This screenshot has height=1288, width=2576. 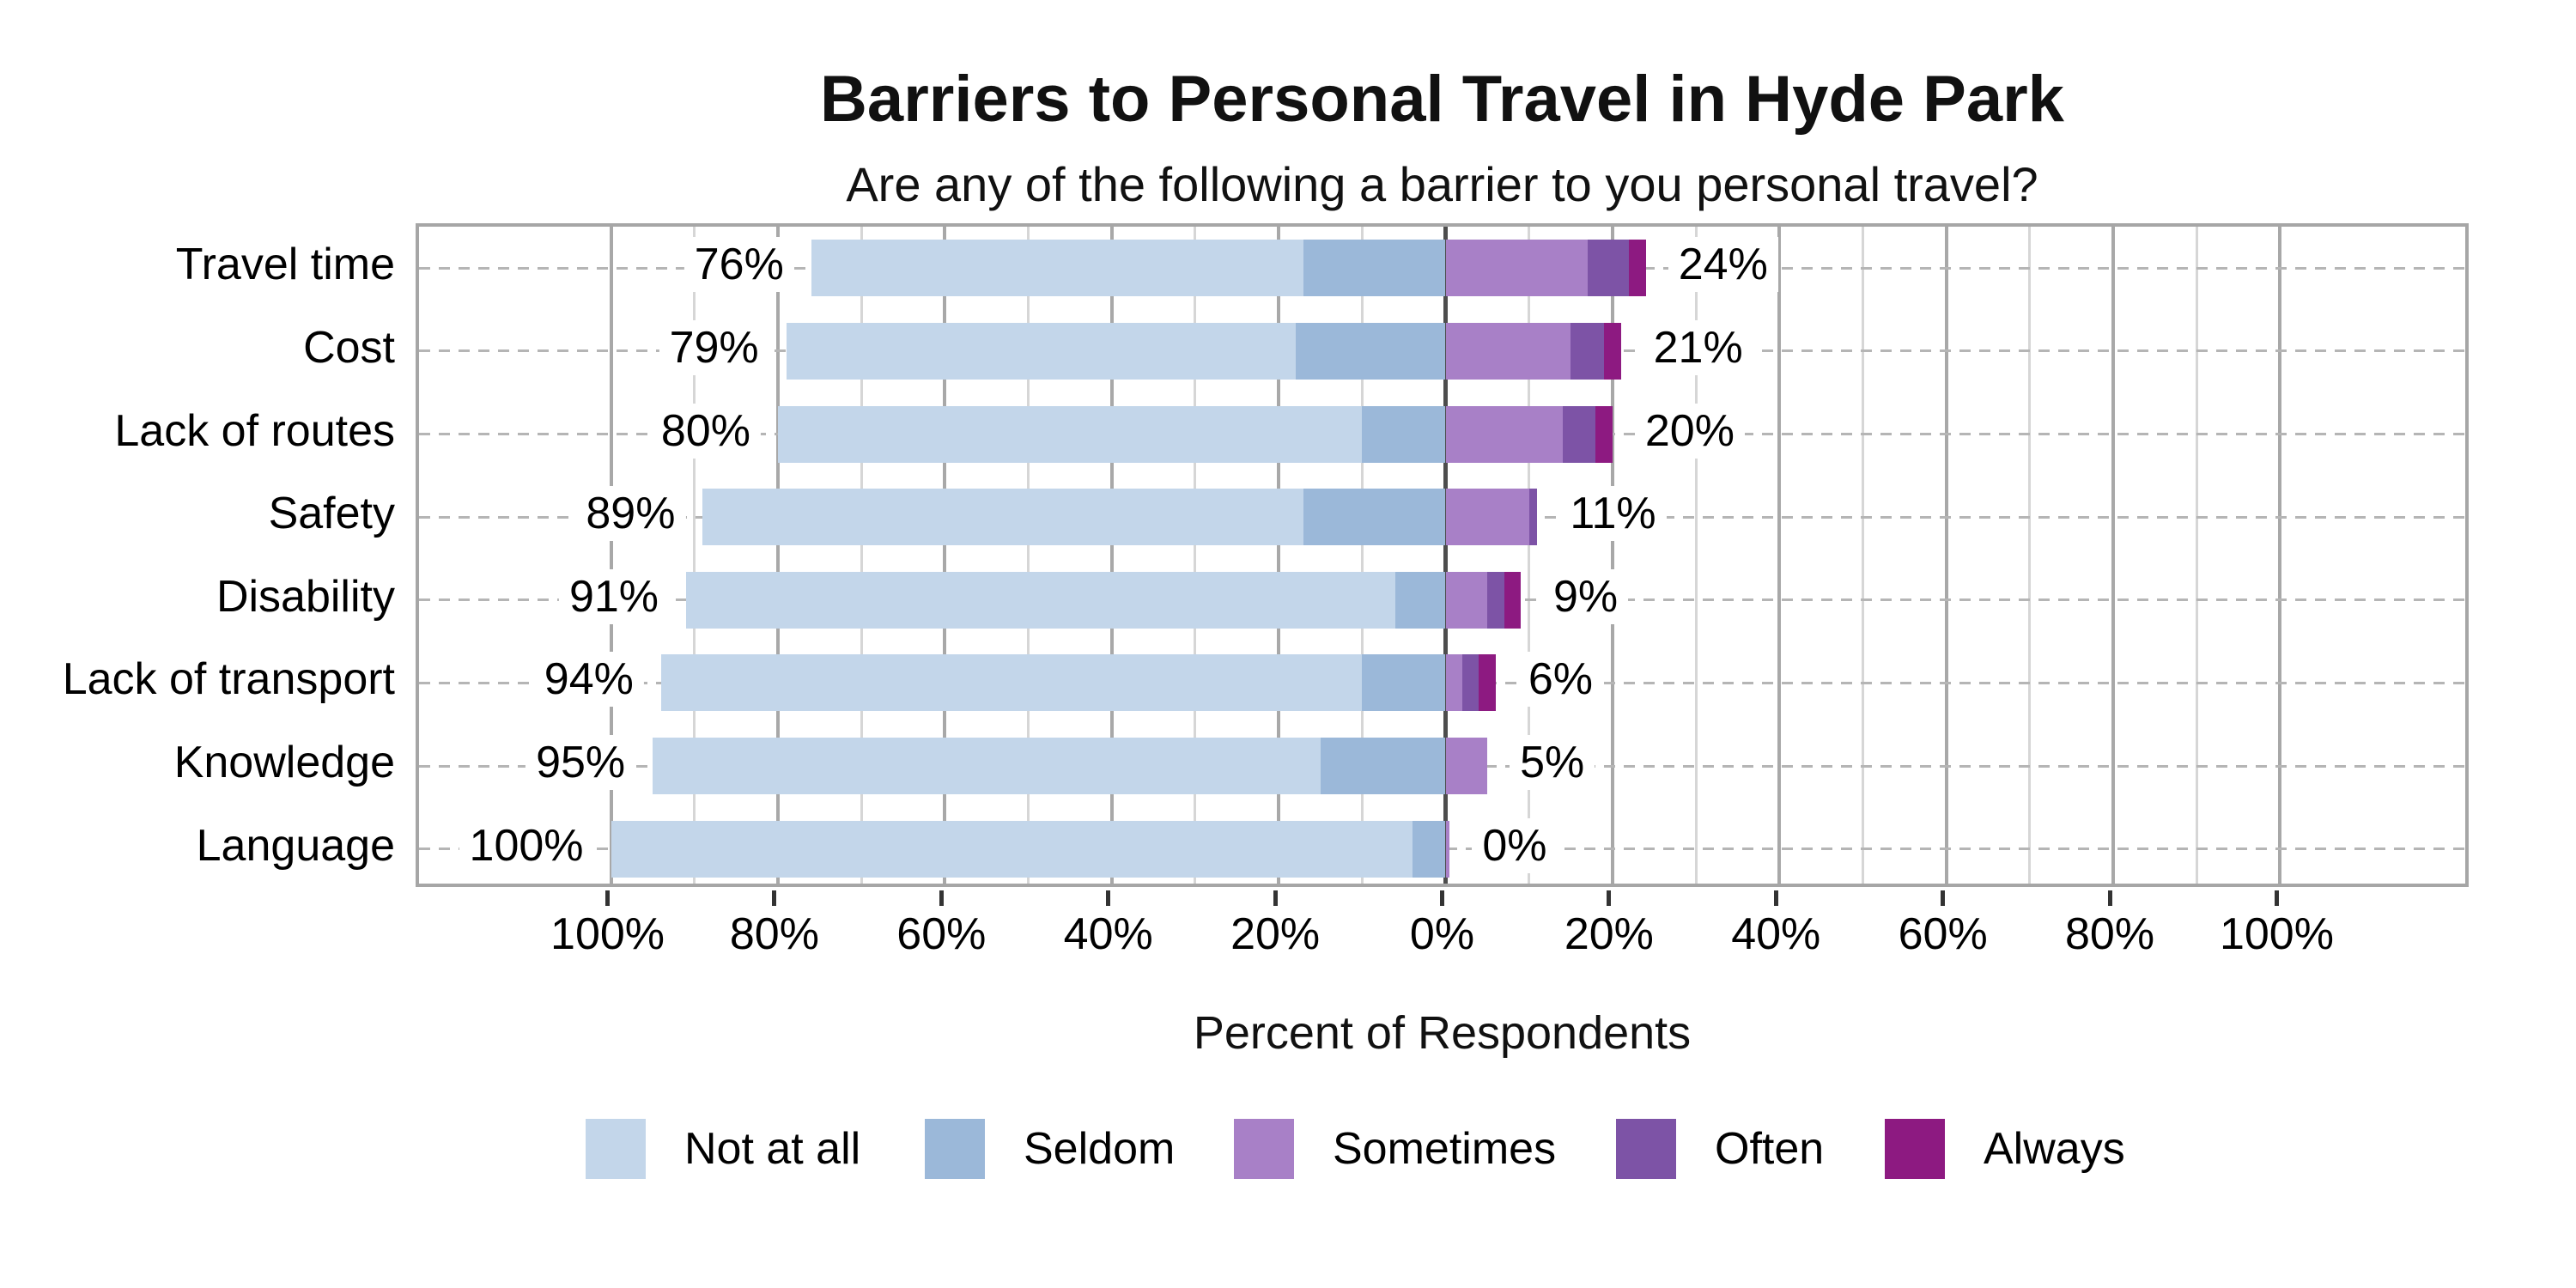 What do you see at coordinates (1515, 845) in the screenshot?
I see `right-total-label: 0%` at bounding box center [1515, 845].